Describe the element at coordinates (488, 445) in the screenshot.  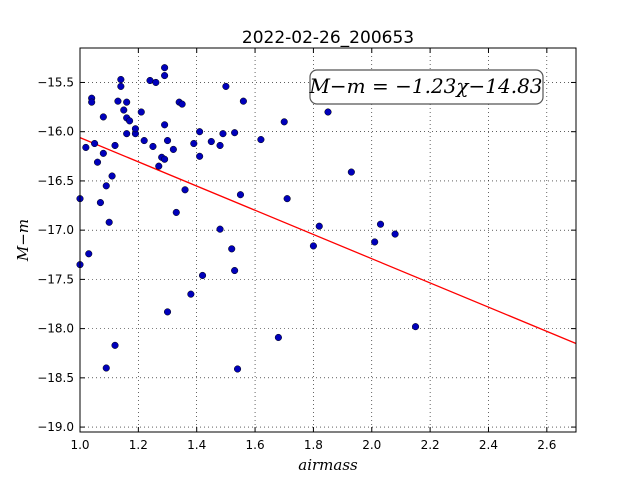
I see `x-tick-label: 2.4` at that location.